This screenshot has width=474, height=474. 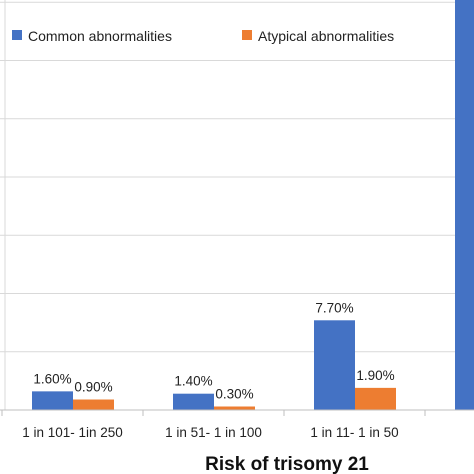 What do you see at coordinates (17, 35) in the screenshot?
I see `legend-swatch-common` at bounding box center [17, 35].